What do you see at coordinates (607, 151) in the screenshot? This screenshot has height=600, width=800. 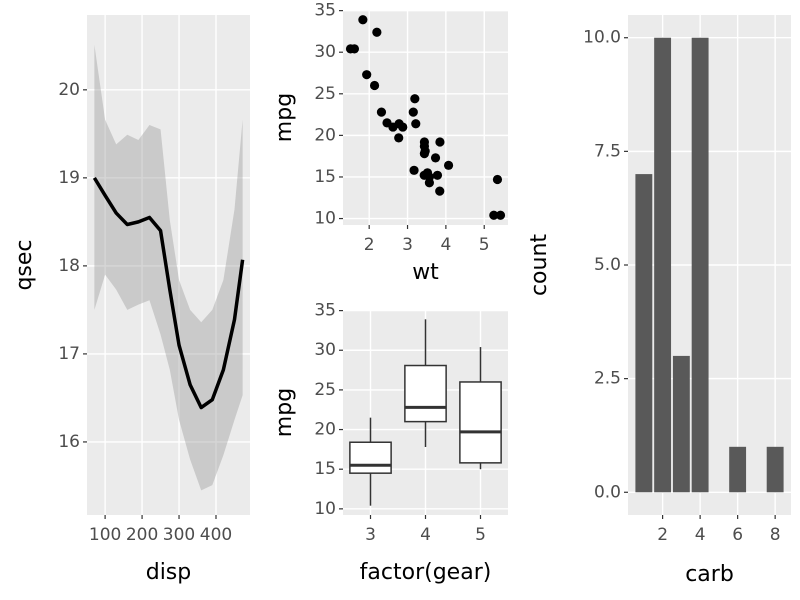 I see `y-tick-label: 7.5` at bounding box center [607, 151].